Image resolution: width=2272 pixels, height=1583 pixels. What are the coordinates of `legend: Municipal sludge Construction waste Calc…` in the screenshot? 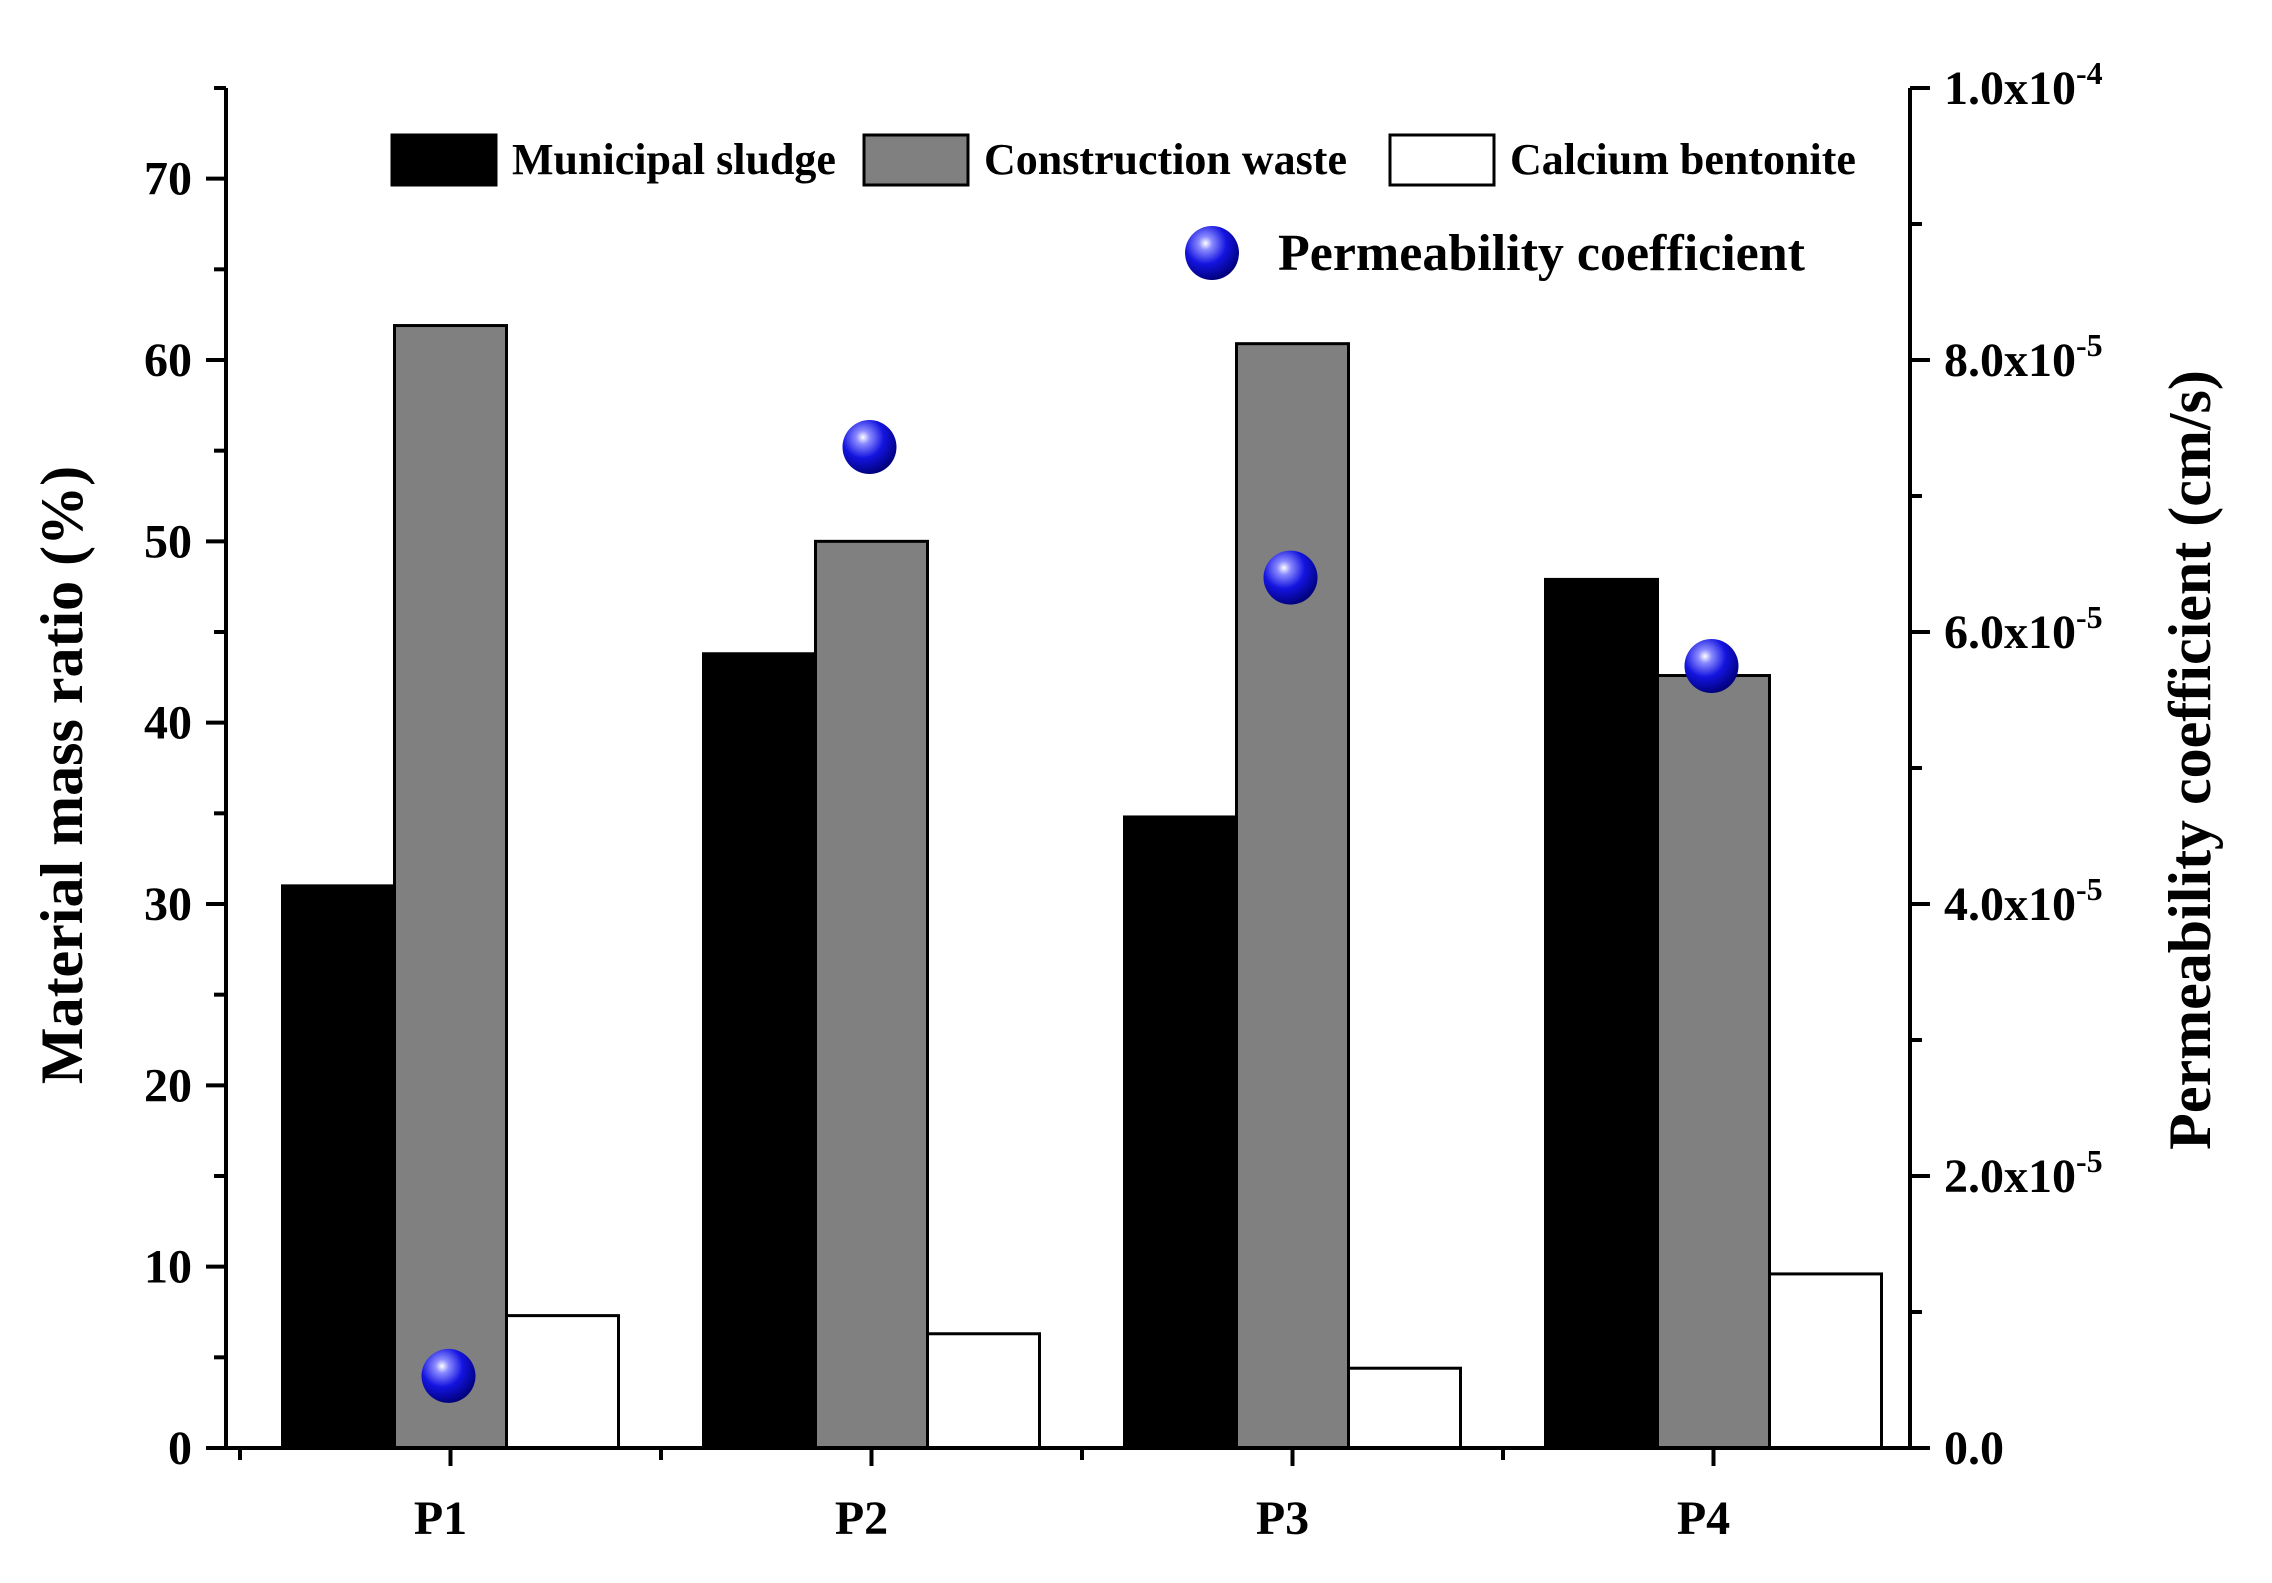 It's located at (1123, 207).